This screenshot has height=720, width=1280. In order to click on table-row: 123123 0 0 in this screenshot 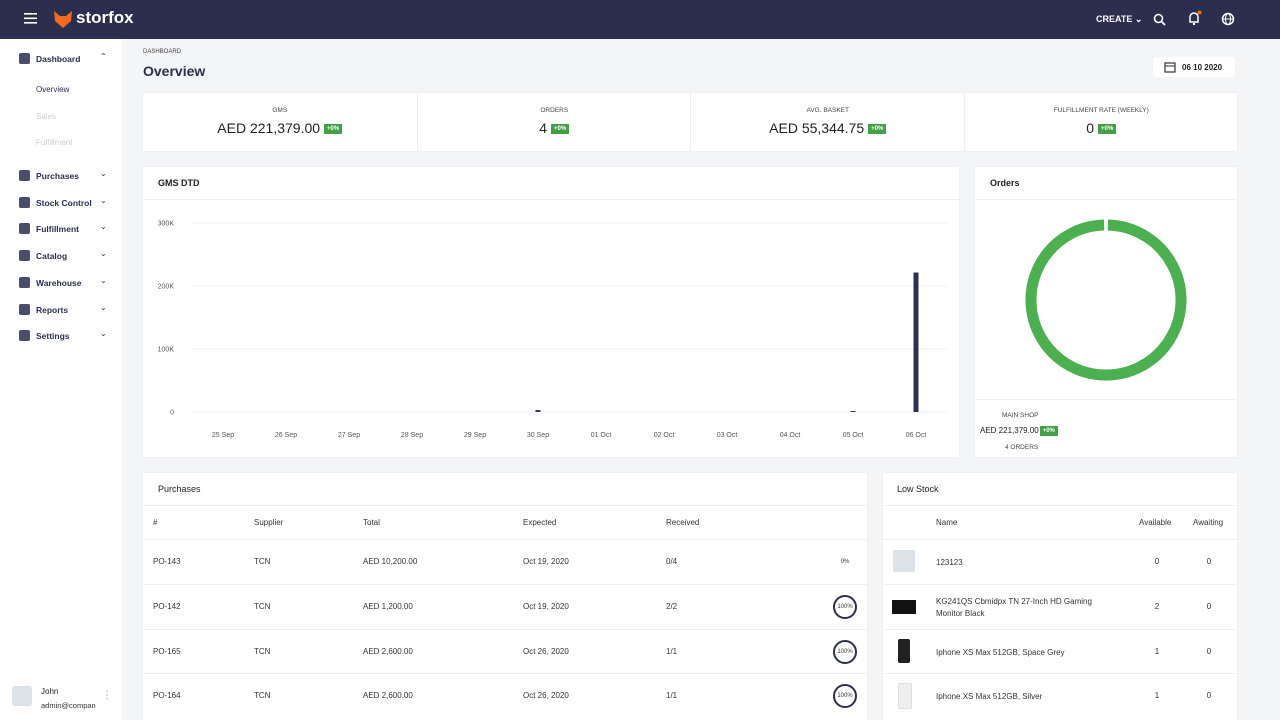, I will do `click(1060, 562)`.